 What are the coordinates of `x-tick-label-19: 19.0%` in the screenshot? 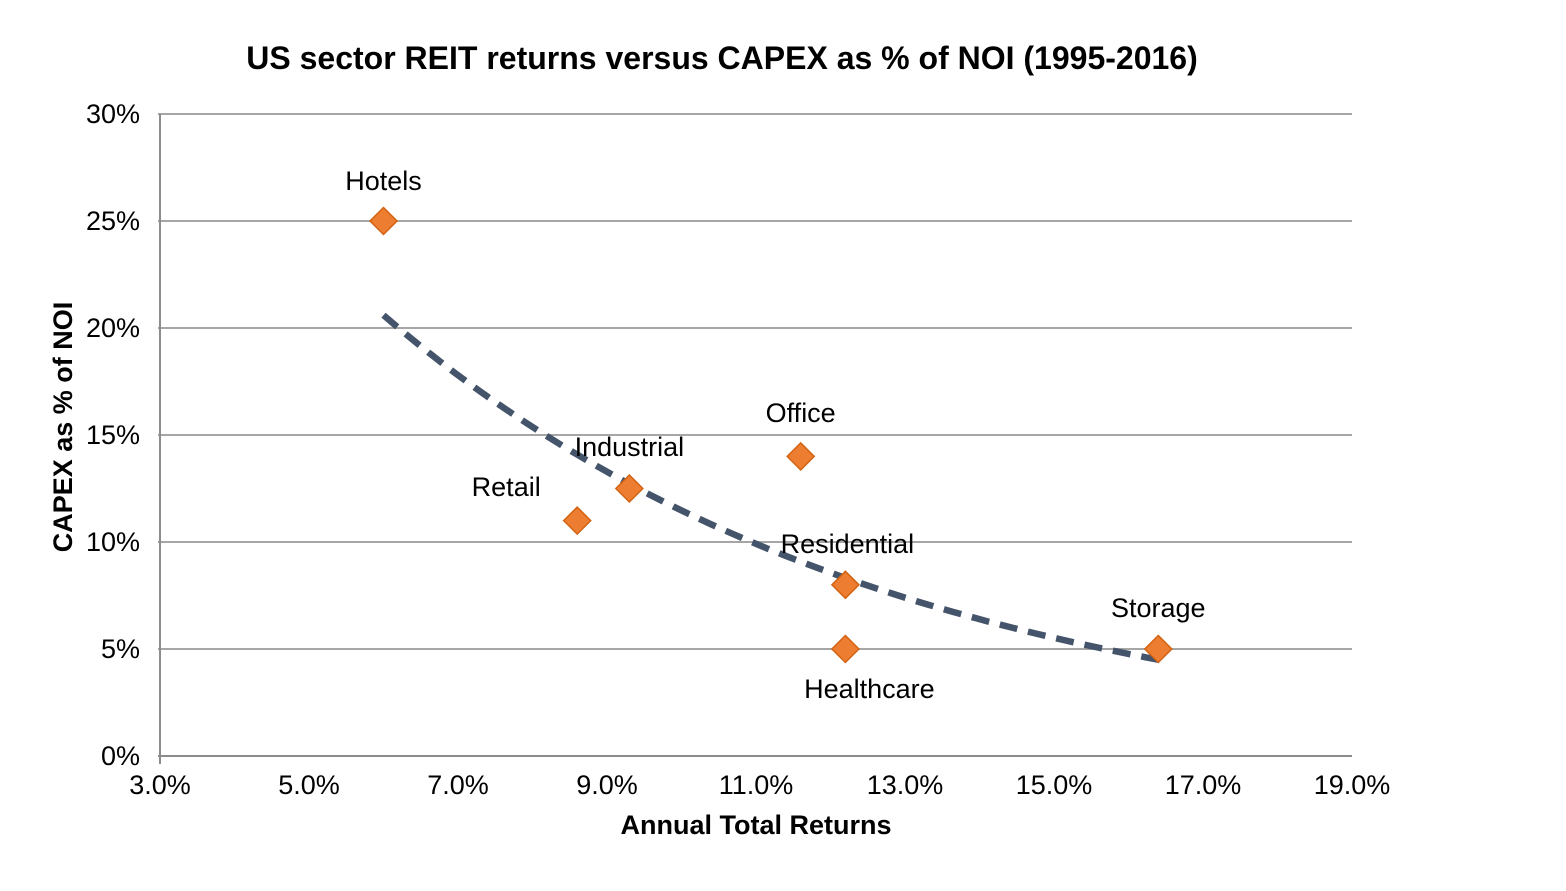 It's located at (1352, 785).